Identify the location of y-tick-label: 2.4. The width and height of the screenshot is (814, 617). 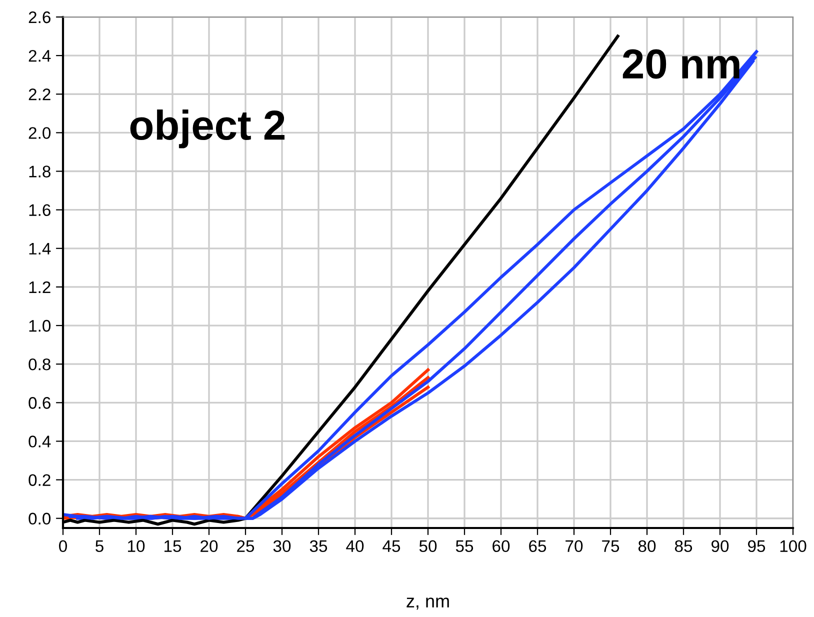
(39, 56).